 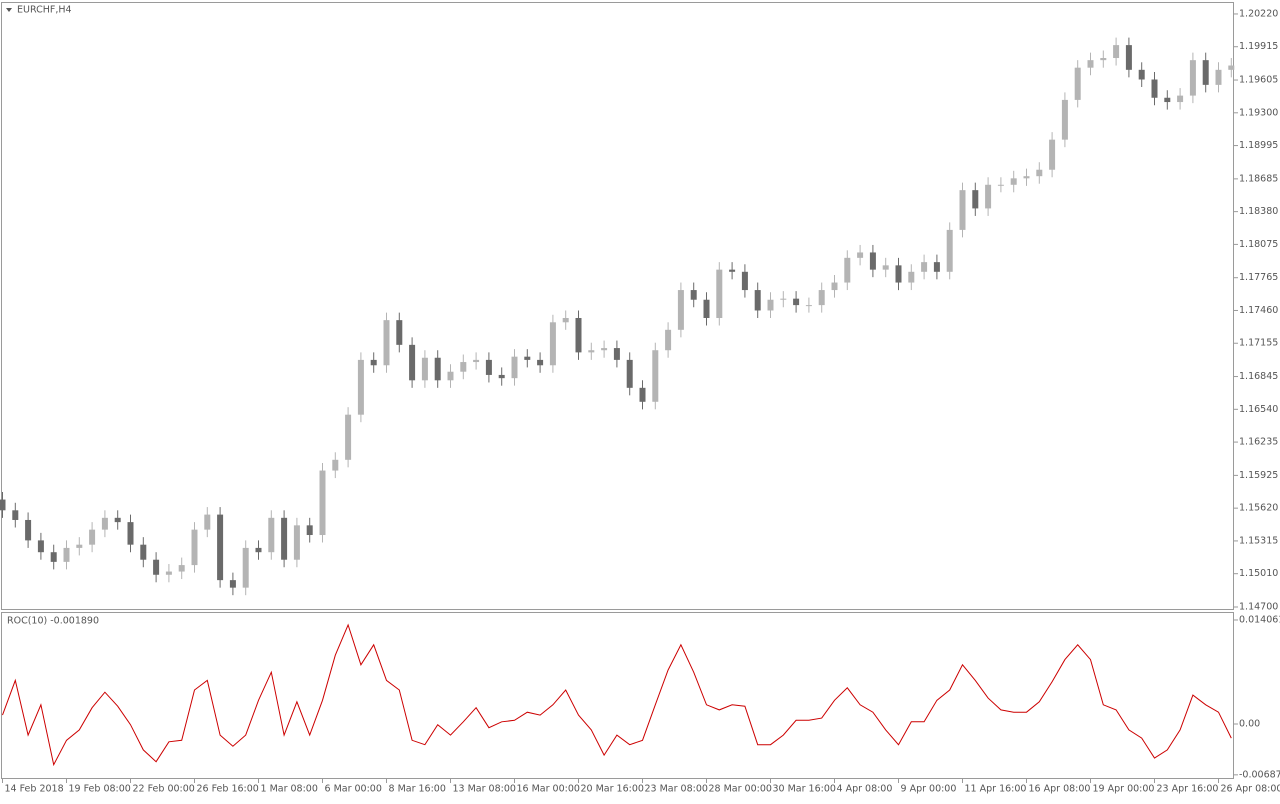 What do you see at coordinates (164, 789) in the screenshot?
I see `x-tick-label: 22 Feb 00:00` at bounding box center [164, 789].